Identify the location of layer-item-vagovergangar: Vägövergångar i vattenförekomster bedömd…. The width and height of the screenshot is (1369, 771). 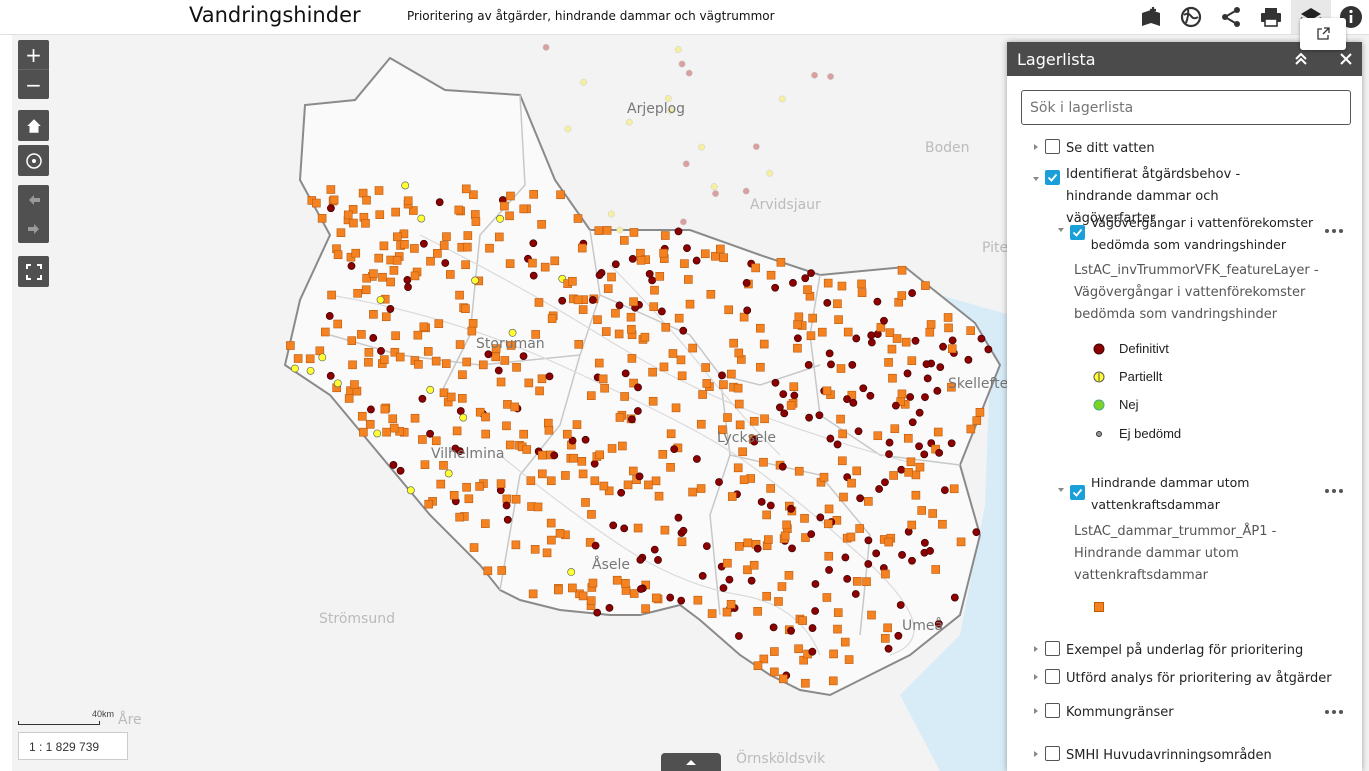
(1186, 234).